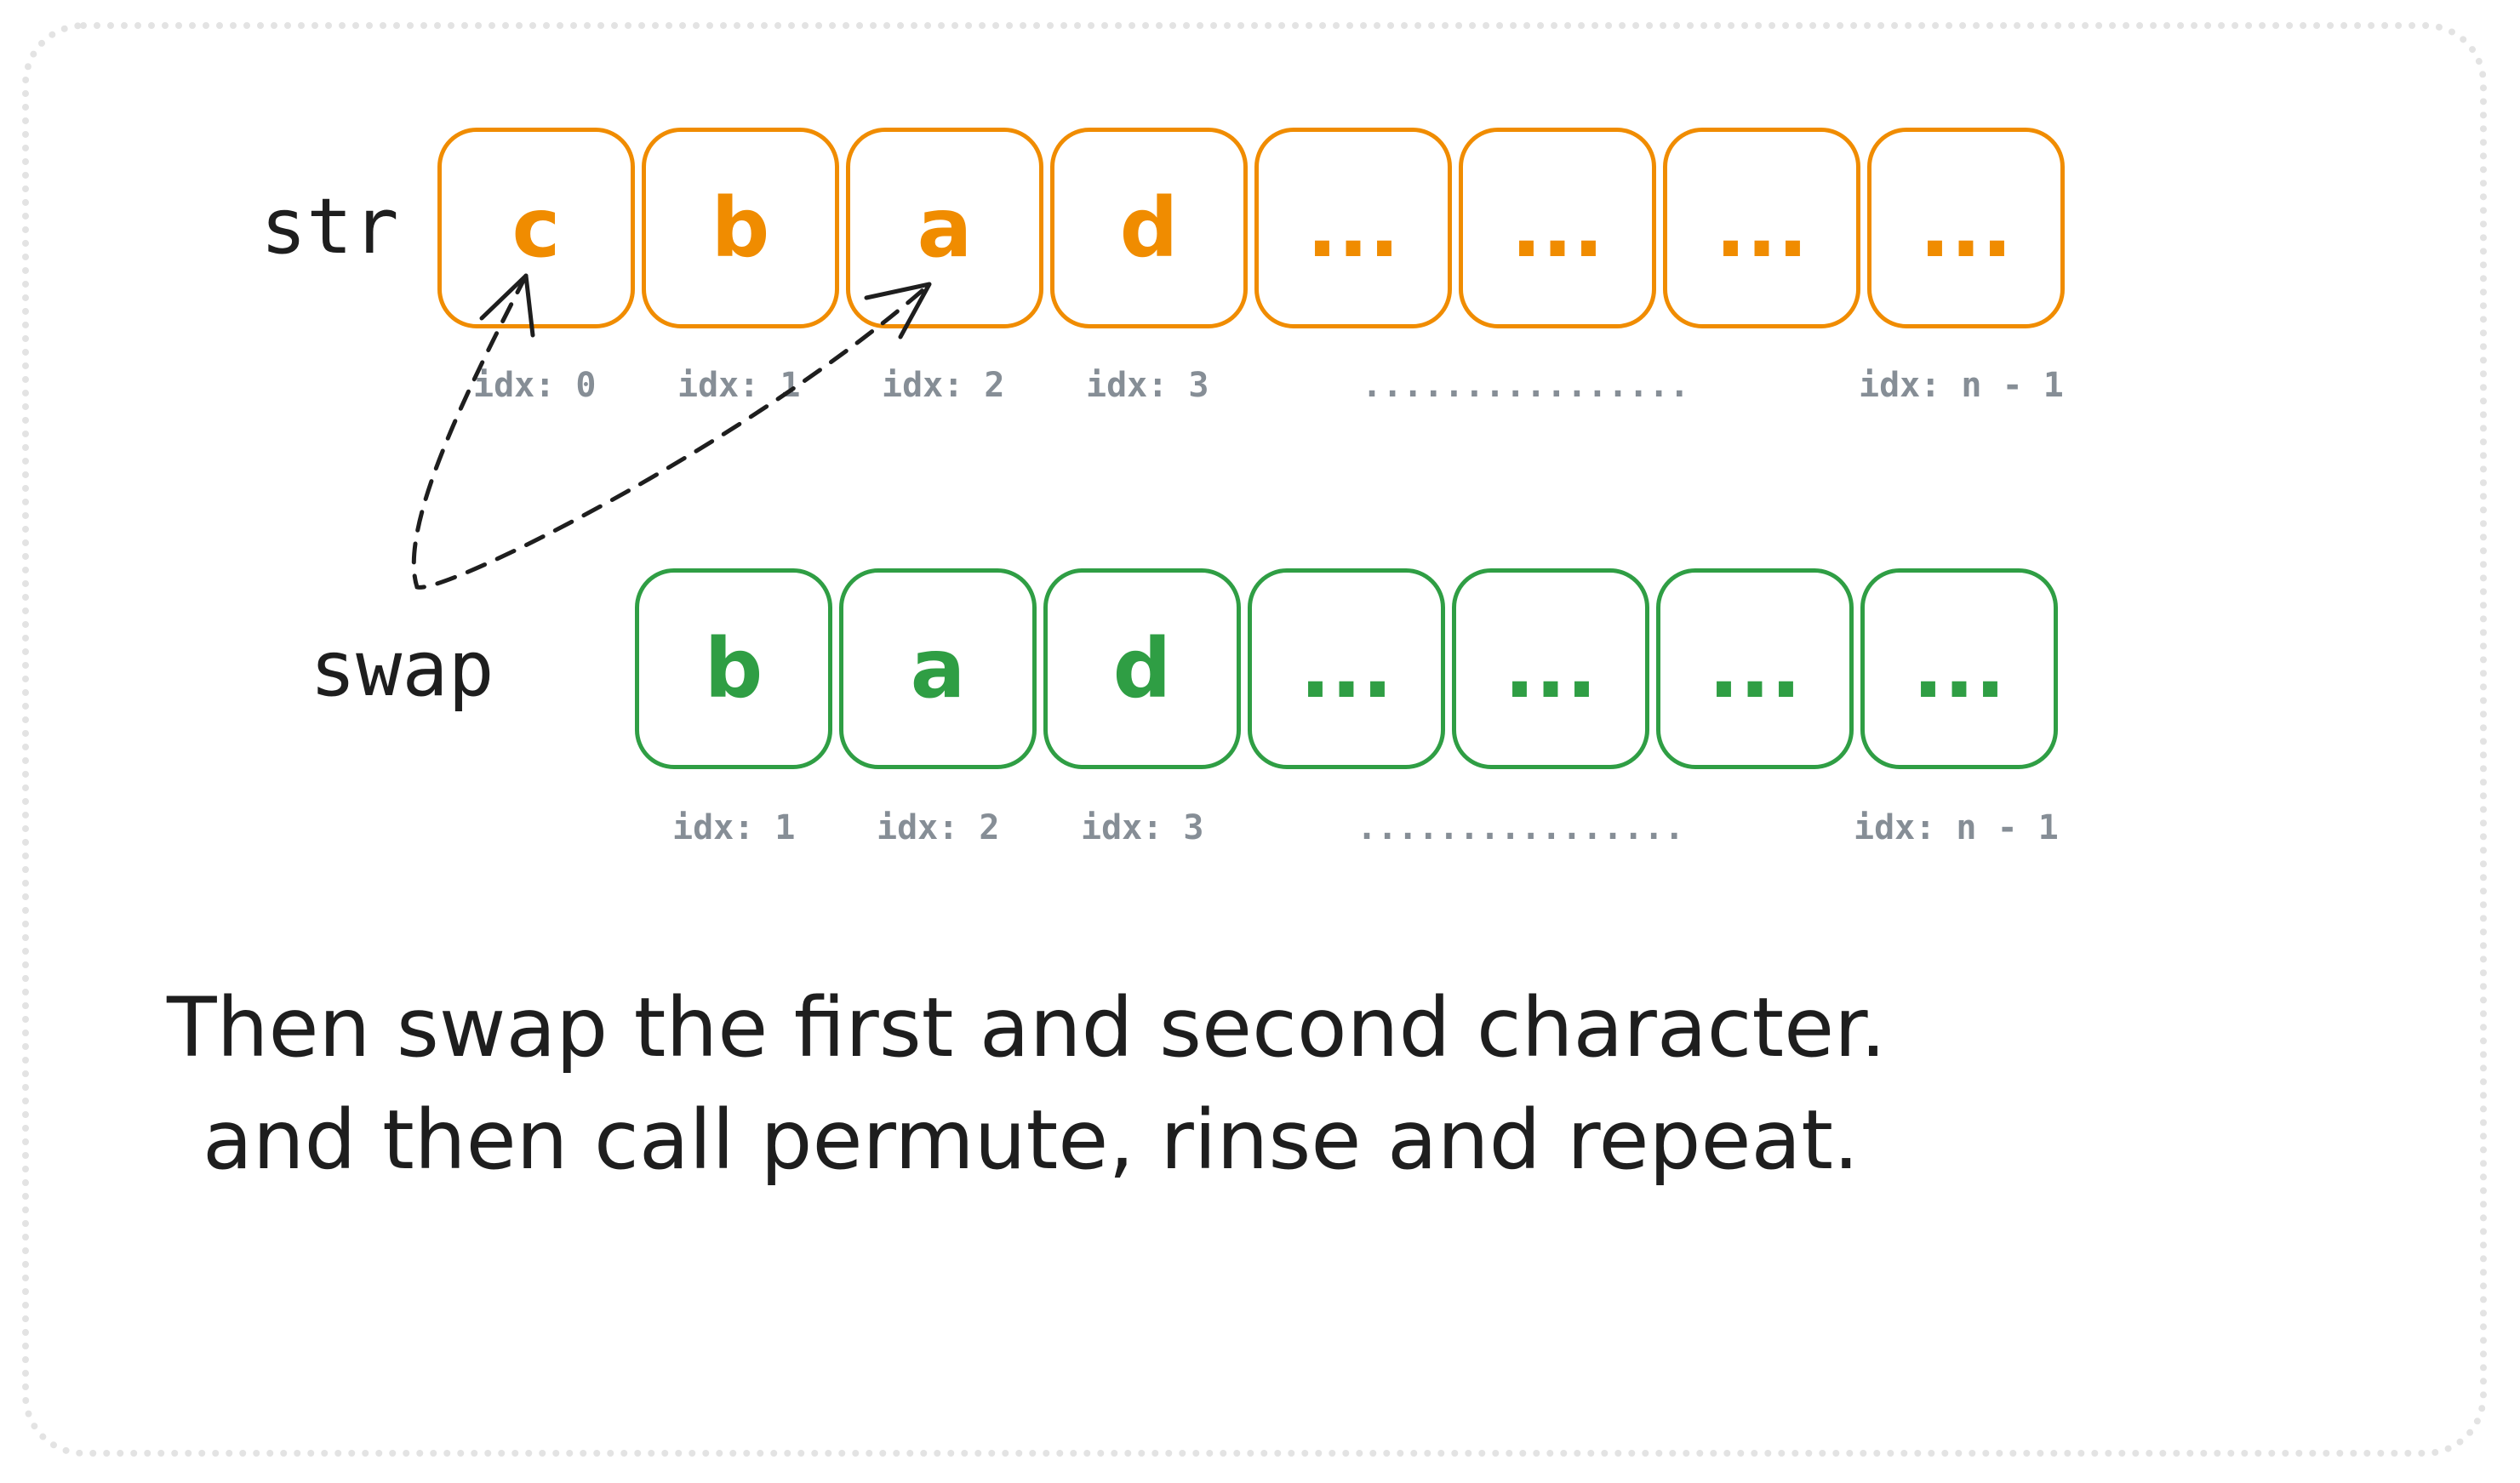  What do you see at coordinates (507, 305) in the screenshot?
I see `arrowhead-to-first-icon` at bounding box center [507, 305].